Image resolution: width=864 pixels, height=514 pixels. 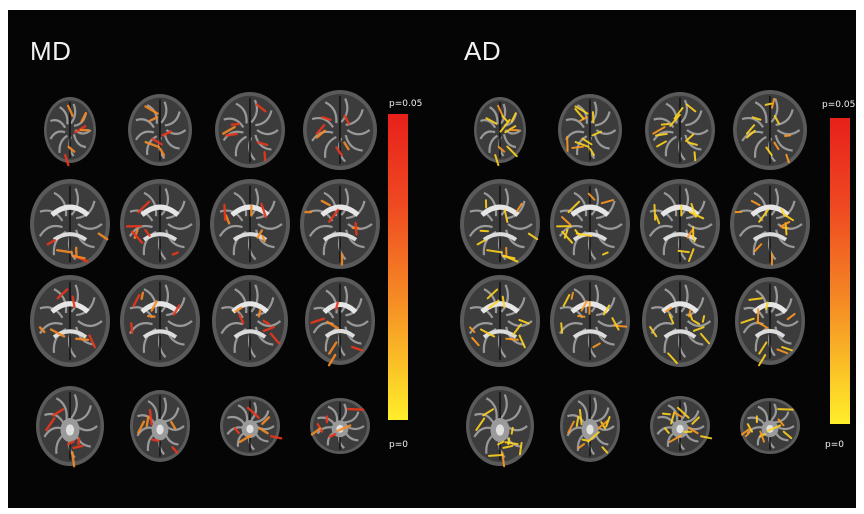 I want to click on ad-colorbar-bottom-label: p=0, so click(x=834, y=445).